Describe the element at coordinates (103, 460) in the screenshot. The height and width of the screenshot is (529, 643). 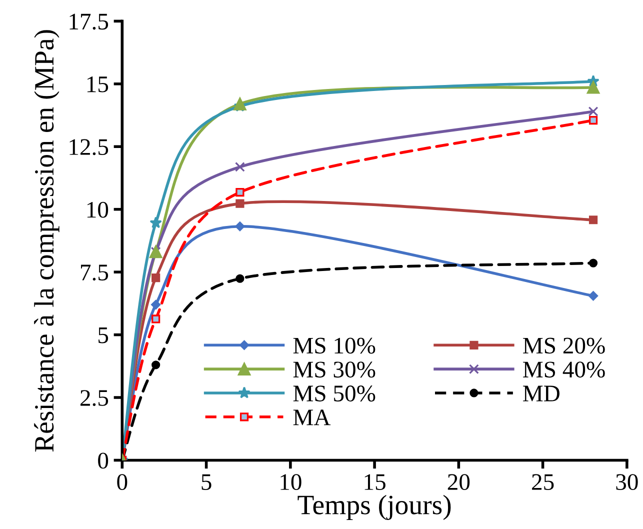
I see `y-tick-label: 0` at that location.